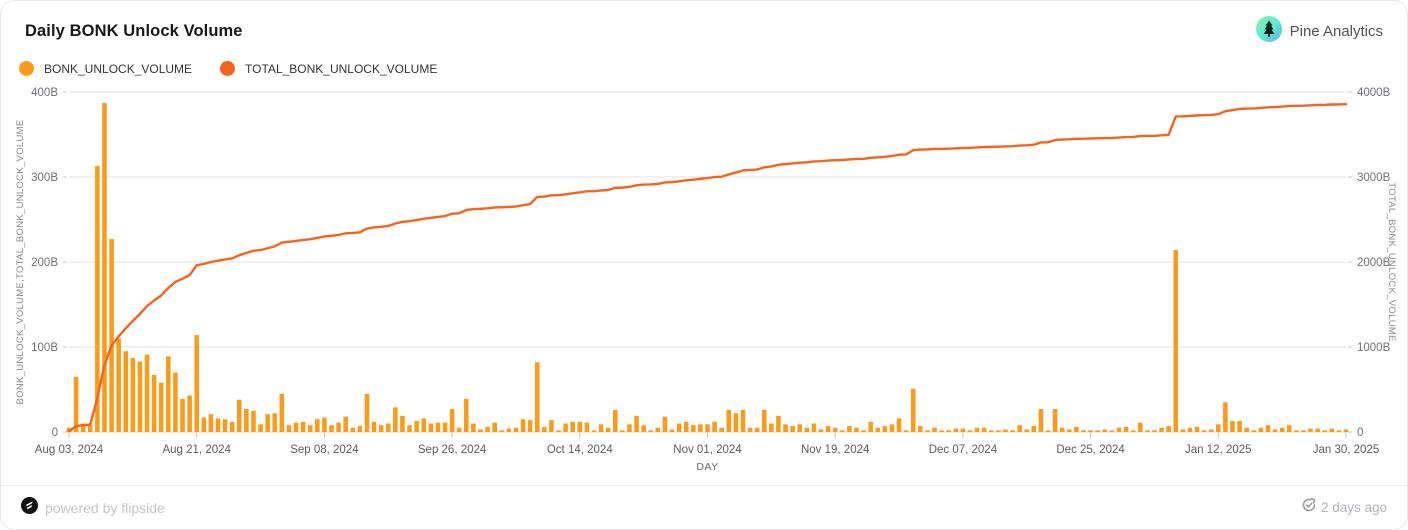 The image size is (1408, 530). I want to click on pine-analytics-logo-icon, so click(1268, 31).